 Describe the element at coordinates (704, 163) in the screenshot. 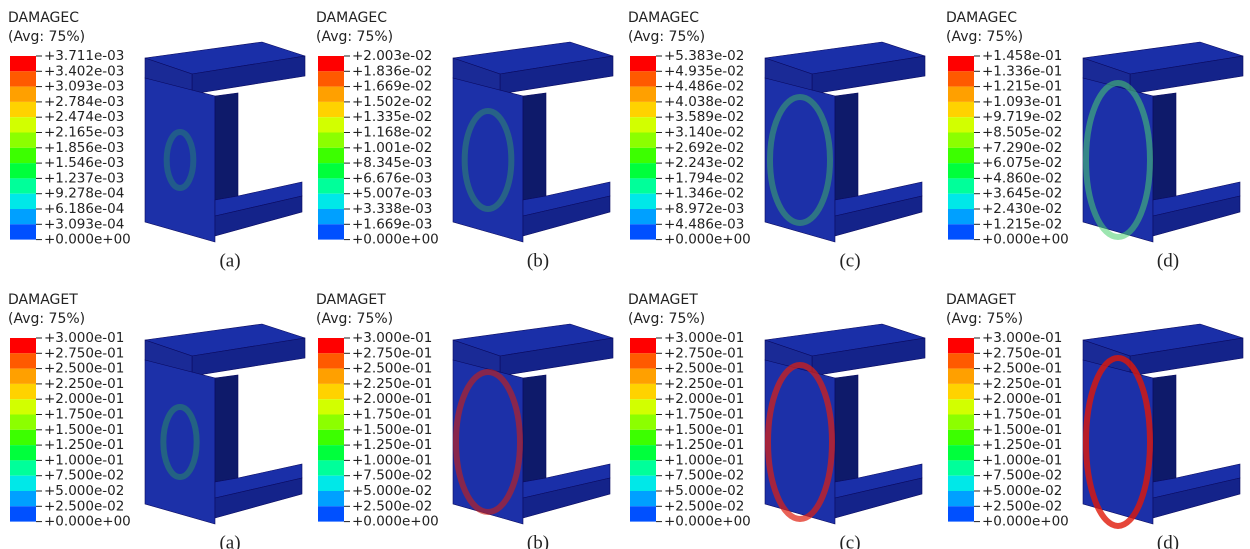

I see `legend-label: +2.243e-02` at that location.